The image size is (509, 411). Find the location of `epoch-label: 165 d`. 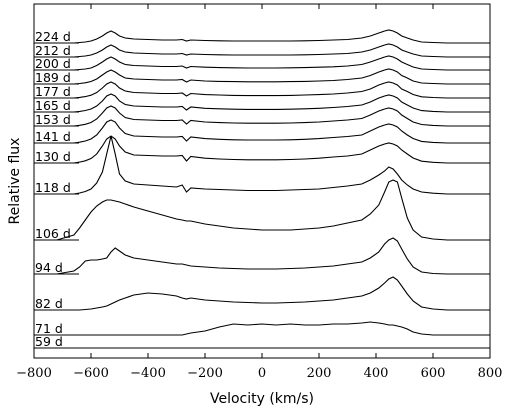

epoch-label: 165 d is located at coordinates (53, 105).